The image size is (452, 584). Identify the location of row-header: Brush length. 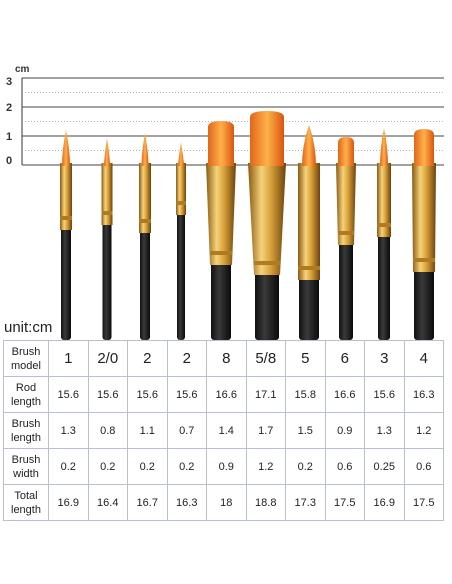
(26, 430).